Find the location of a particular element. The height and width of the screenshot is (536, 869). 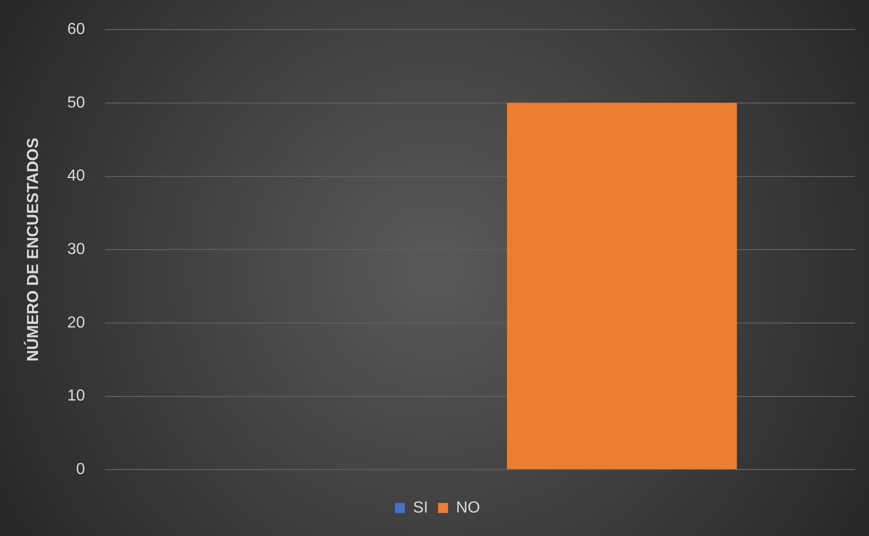

y-tick-label: 50 is located at coordinates (76, 103).